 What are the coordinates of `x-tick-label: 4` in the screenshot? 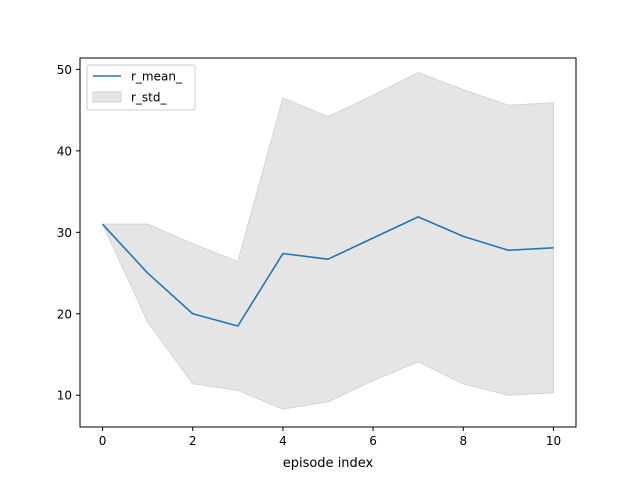 It's located at (283, 441).